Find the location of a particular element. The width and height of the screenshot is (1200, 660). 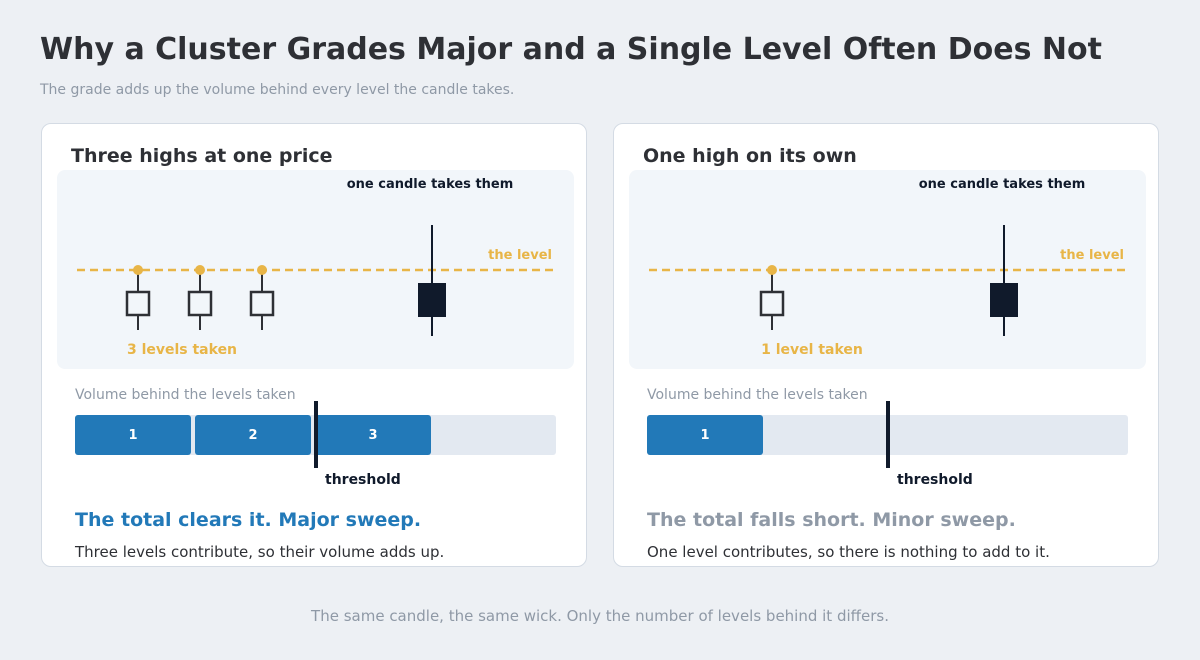

levels-taken-label: 1 level taken is located at coordinates (812, 350).